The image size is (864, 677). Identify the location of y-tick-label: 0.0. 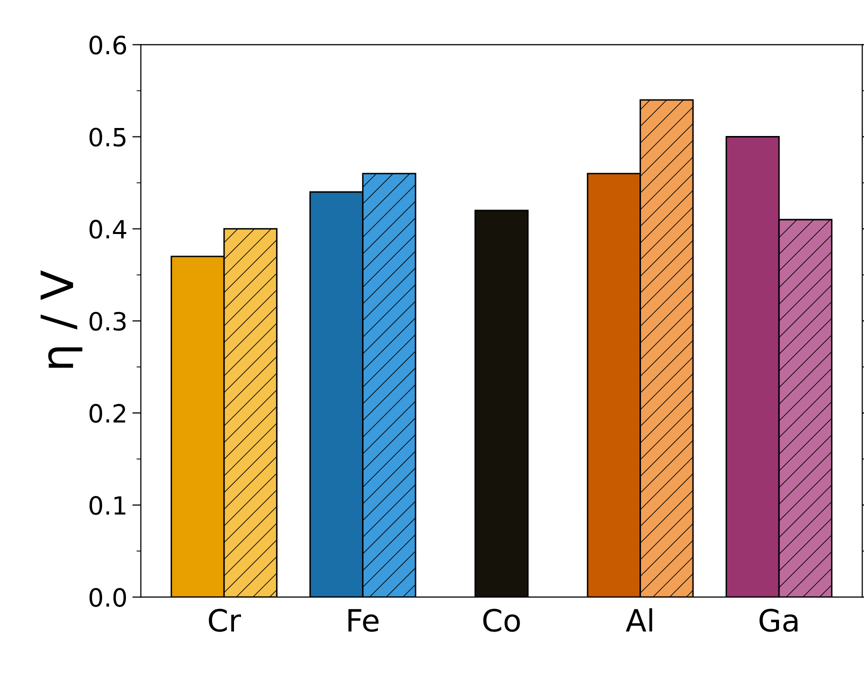
(108, 597).